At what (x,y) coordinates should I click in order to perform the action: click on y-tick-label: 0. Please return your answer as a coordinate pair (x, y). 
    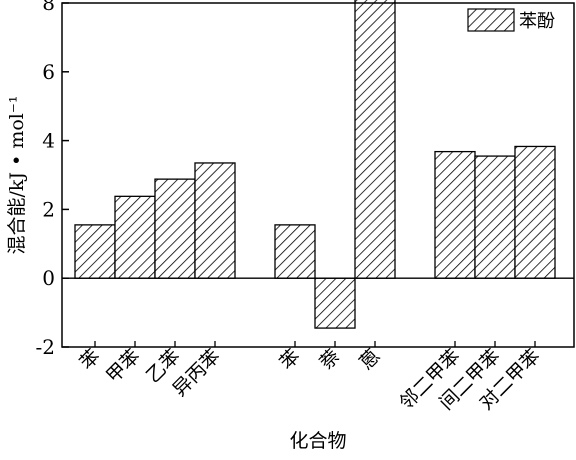
    Looking at the image, I should click on (48, 278).